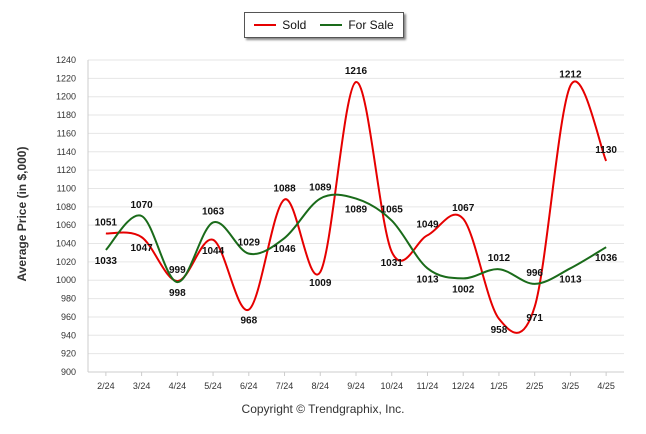 This screenshot has height=434, width=646. I want to click on data-label: 1046, so click(284, 249).